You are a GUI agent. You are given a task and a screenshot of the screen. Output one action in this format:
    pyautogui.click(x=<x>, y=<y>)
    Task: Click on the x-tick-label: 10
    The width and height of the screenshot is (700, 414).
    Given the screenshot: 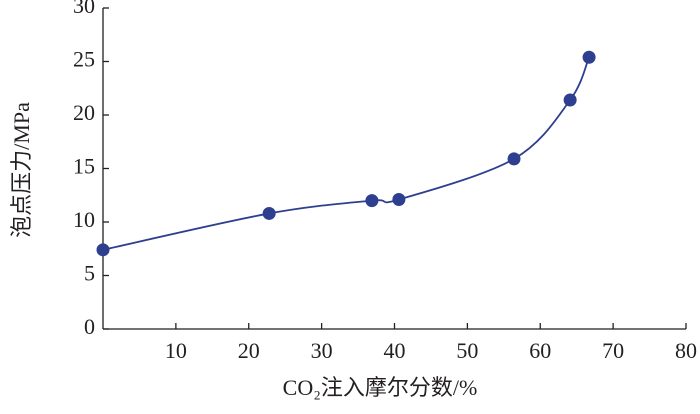 What is the action you would take?
    pyautogui.click(x=176, y=350)
    